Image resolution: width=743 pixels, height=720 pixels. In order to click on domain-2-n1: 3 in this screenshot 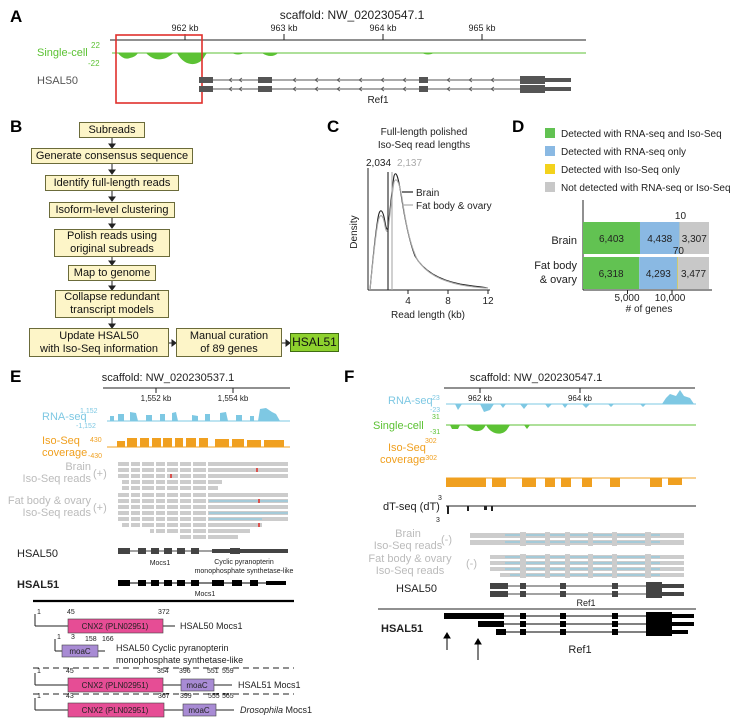, I will do `click(73, 637)`.